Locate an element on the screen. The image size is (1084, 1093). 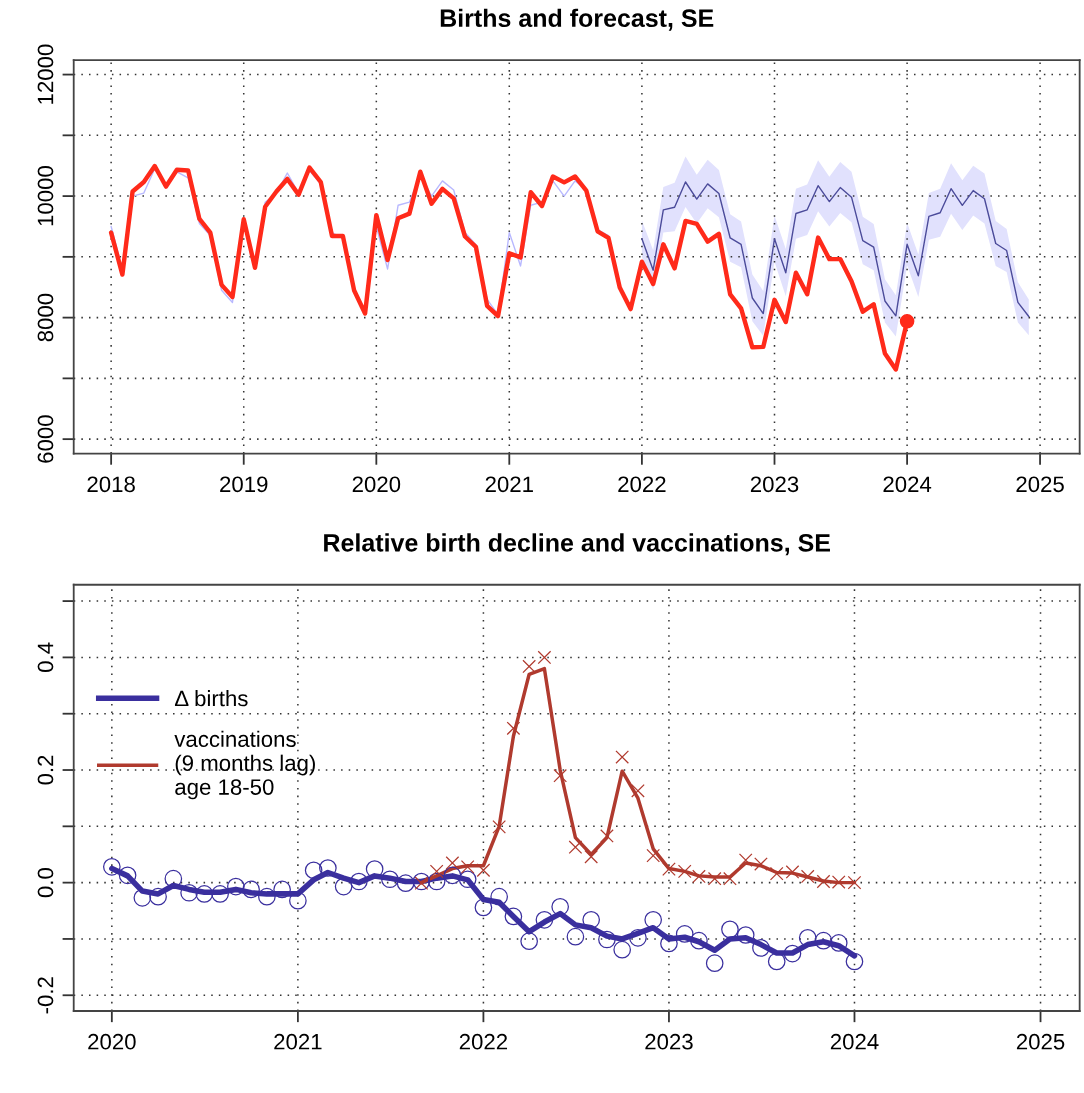
y-tick-label: -0.2 is located at coordinates (45, 995).